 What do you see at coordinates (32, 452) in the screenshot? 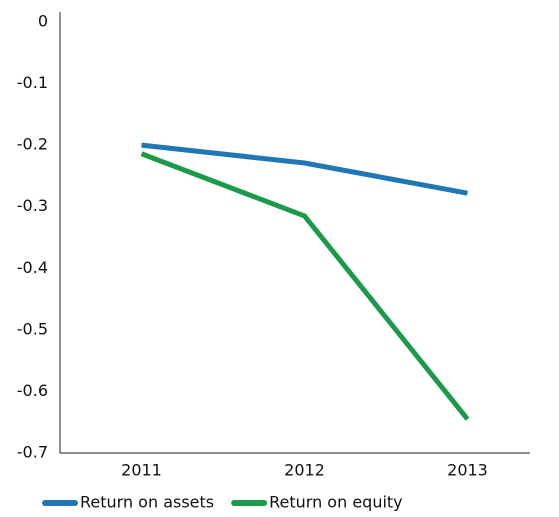
I see `y-tick-label: -0.7` at bounding box center [32, 452].